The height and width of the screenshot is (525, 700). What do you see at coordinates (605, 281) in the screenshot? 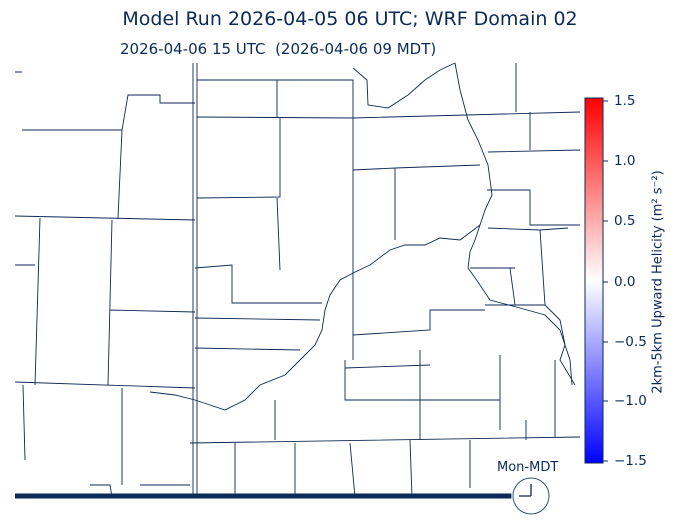
I see `colorbar-ticks` at bounding box center [605, 281].